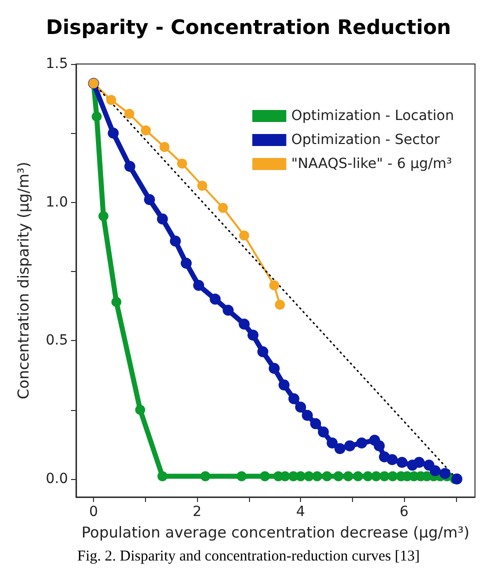 The image size is (497, 577). What do you see at coordinates (301, 512) in the screenshot?
I see `x-tick-label: 4` at bounding box center [301, 512].